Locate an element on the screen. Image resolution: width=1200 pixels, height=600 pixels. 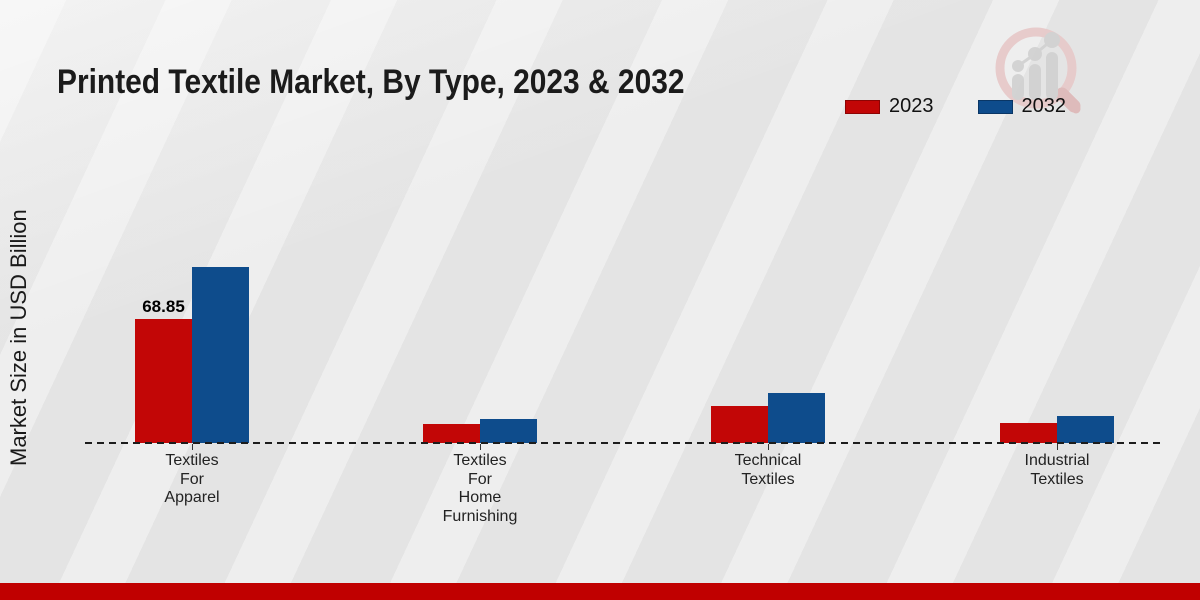
legend-item-2023: 2023 is located at coordinates (889, 106).